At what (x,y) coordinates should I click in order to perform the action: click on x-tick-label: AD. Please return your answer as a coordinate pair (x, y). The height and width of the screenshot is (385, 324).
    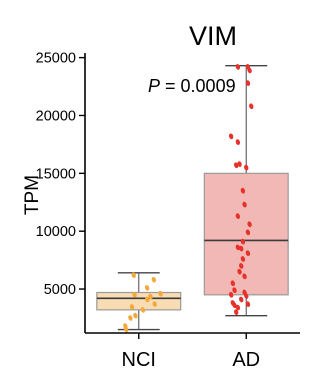
    Looking at the image, I should click on (246, 360).